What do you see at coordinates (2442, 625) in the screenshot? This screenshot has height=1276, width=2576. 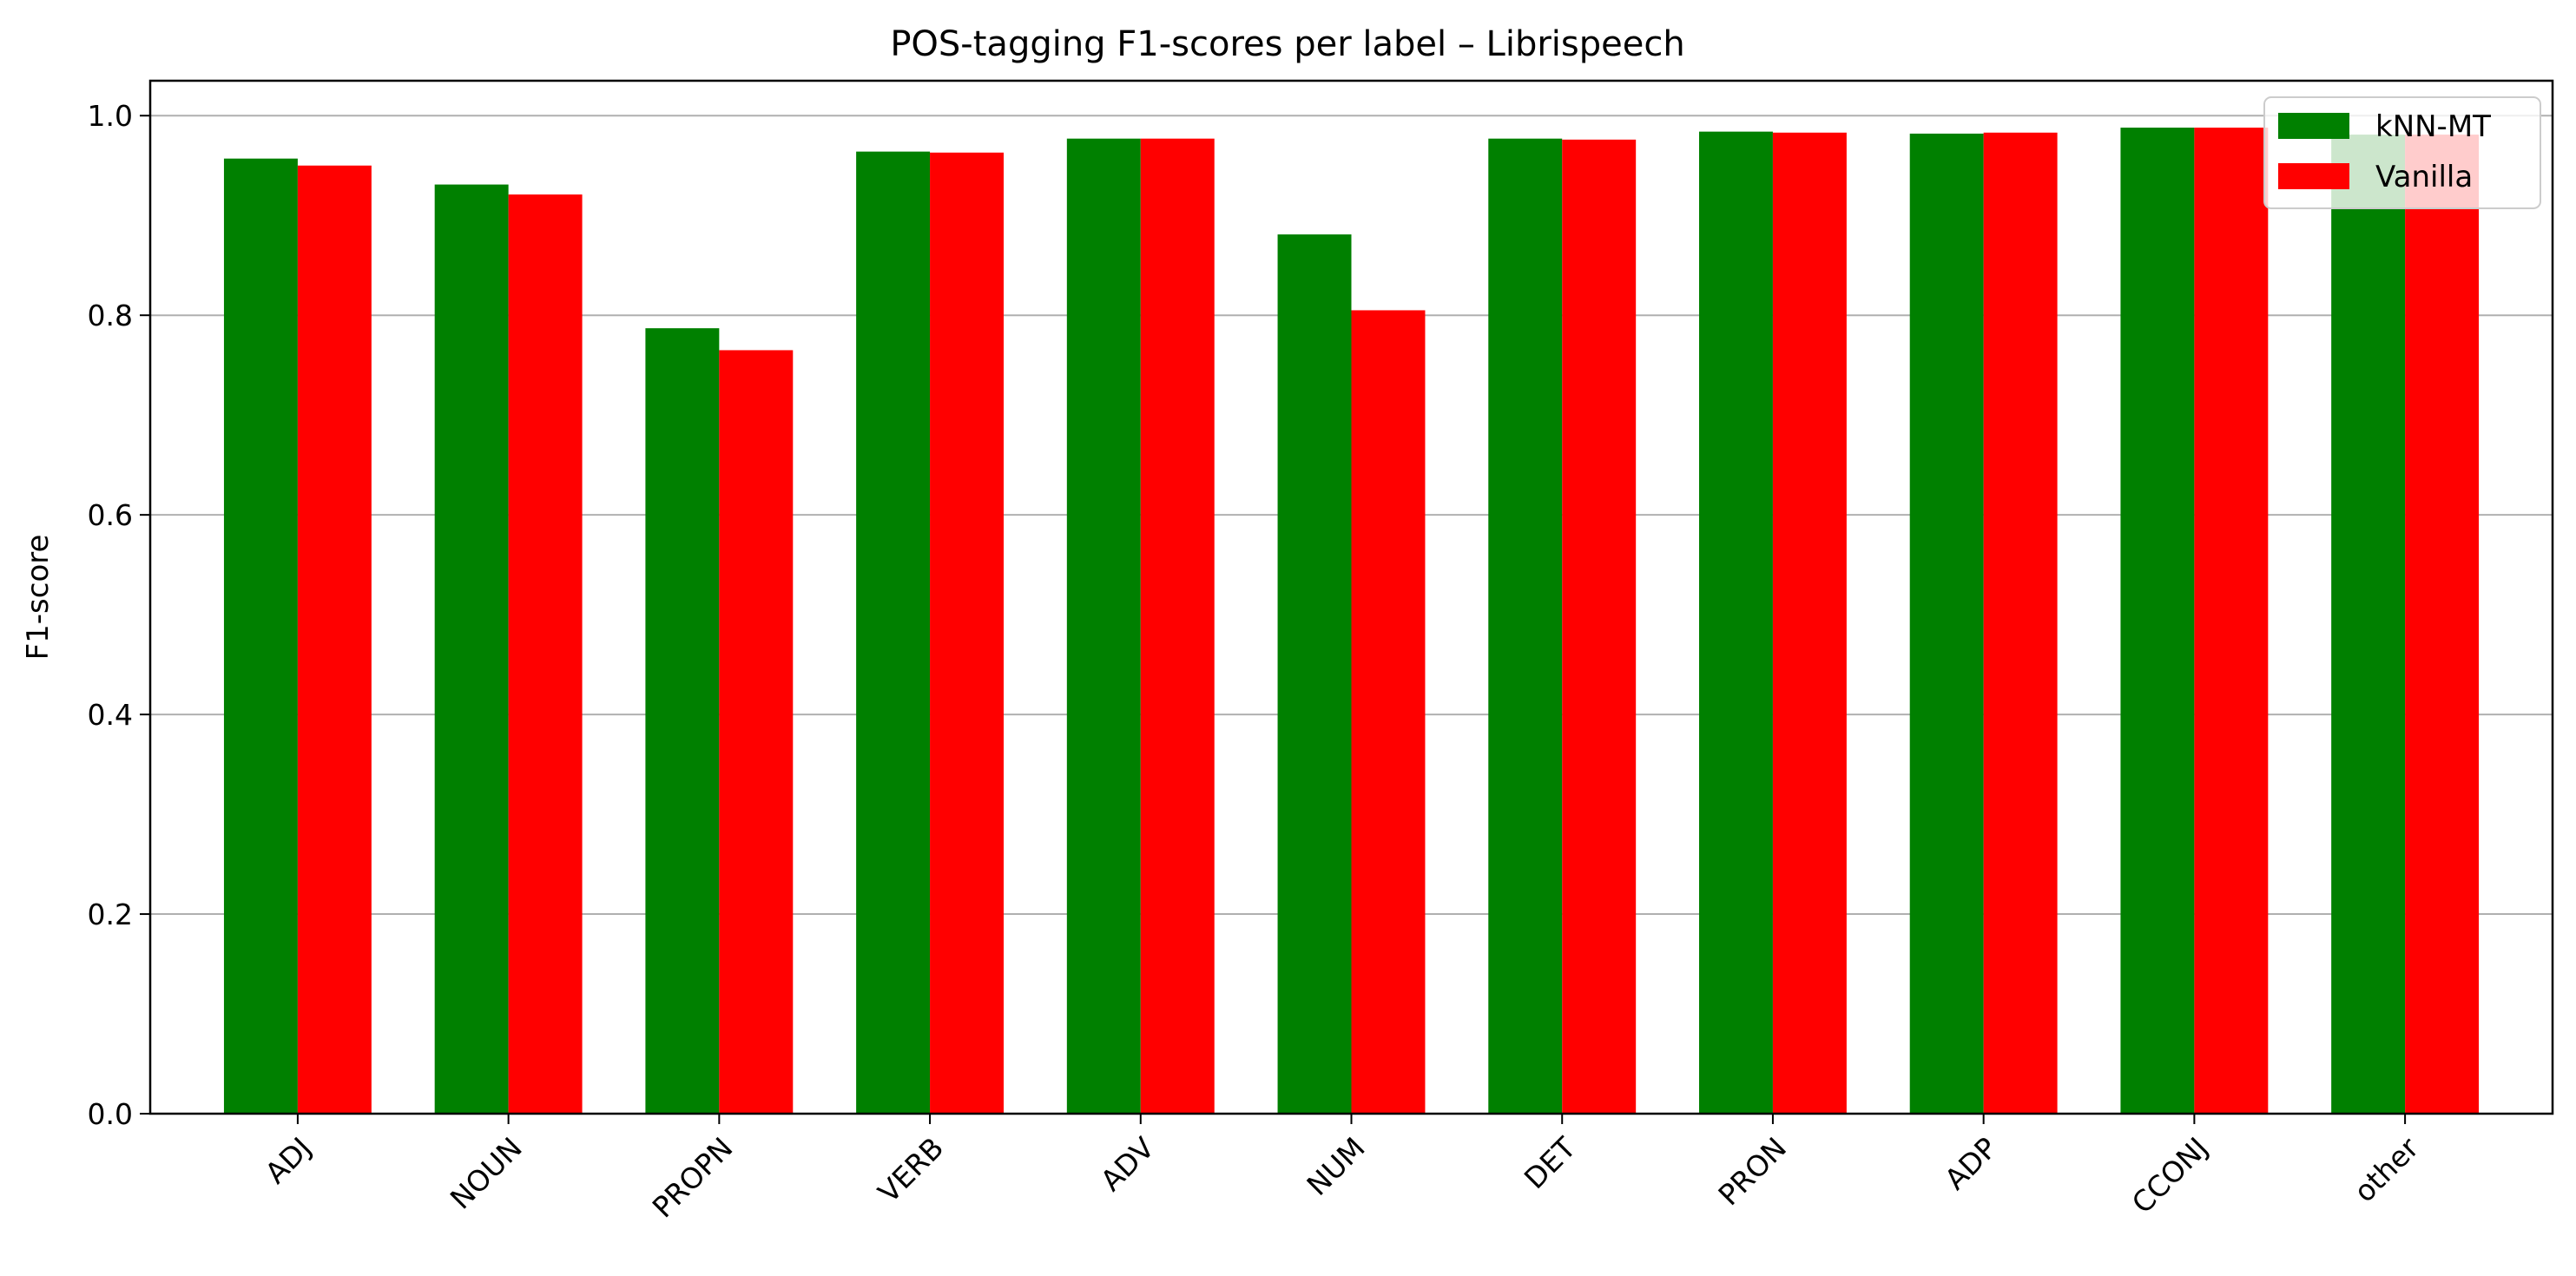 I see `bar-Vanilla-other` at bounding box center [2442, 625].